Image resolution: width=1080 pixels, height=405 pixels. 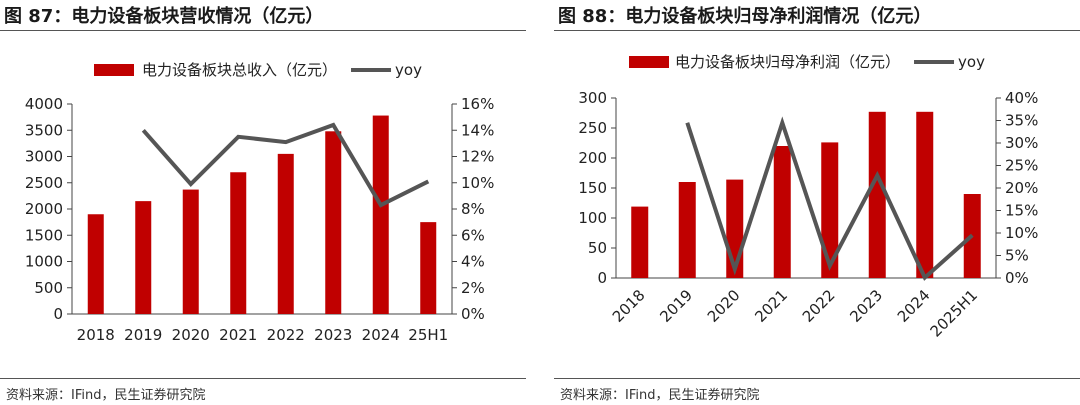 I want to click on y-right-tick-label: 4%, so click(x=473, y=262).